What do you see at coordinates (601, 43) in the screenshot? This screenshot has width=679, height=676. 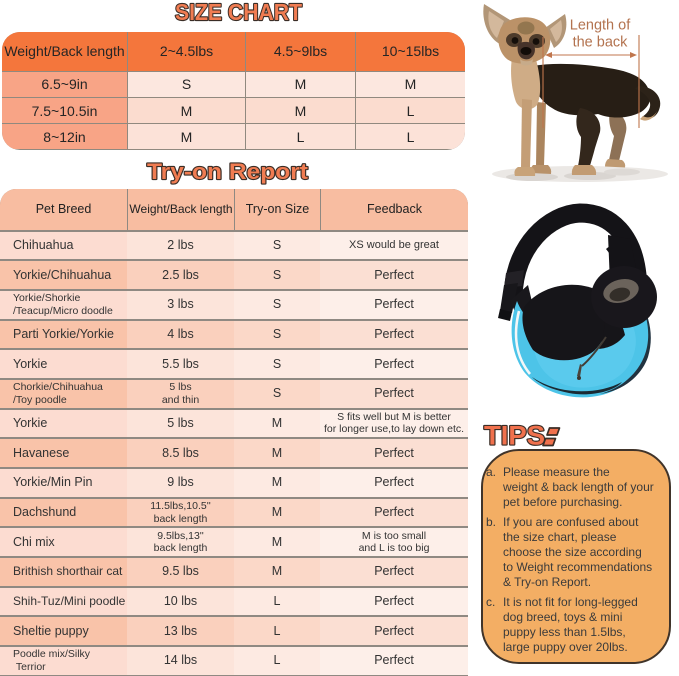 I see `svg-text: the back` at bounding box center [601, 43].